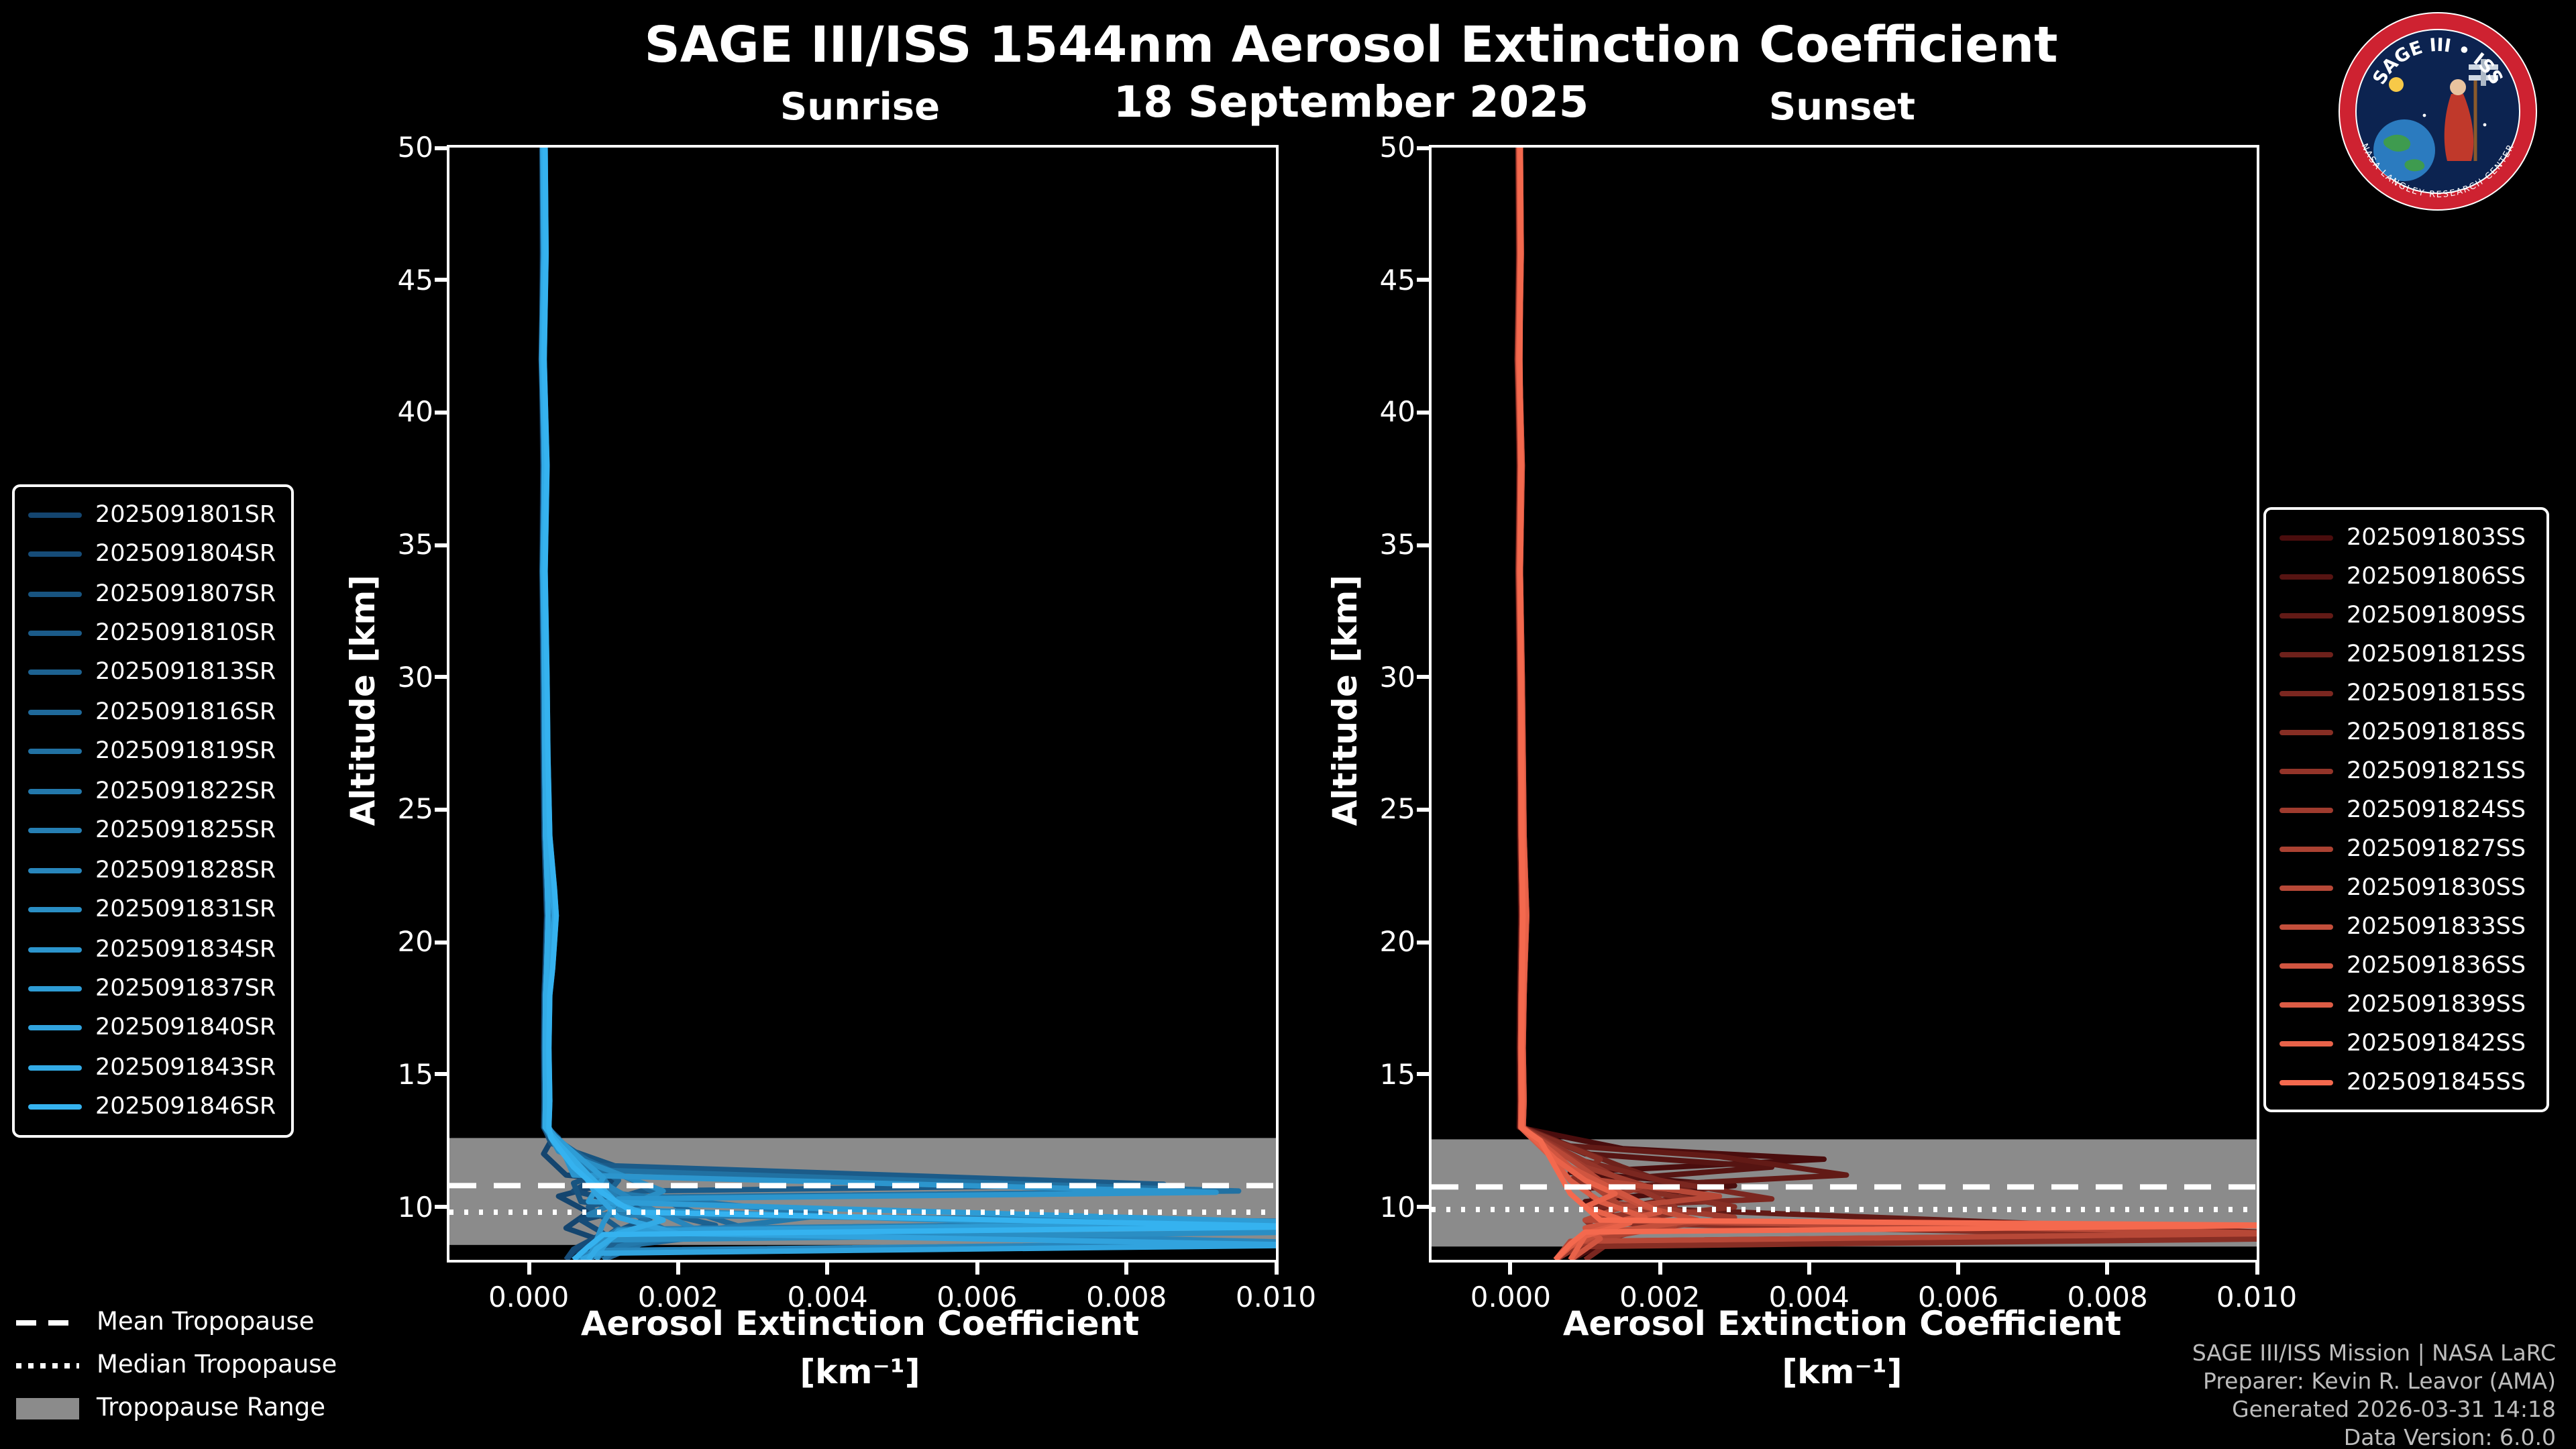 The image size is (2576, 1449). Describe the element at coordinates (603, 704) in the screenshot. I see `profile-line-2025091843SR` at that location.